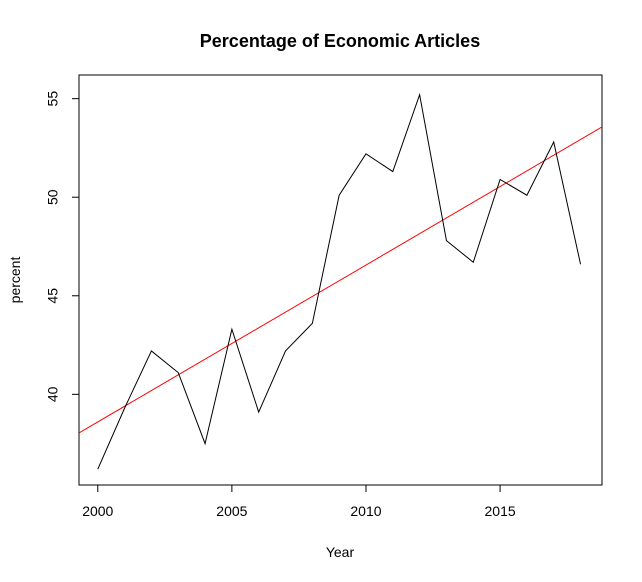 The height and width of the screenshot is (582, 642). Describe the element at coordinates (500, 511) in the screenshot. I see `x-tick-label: 2015` at that location.